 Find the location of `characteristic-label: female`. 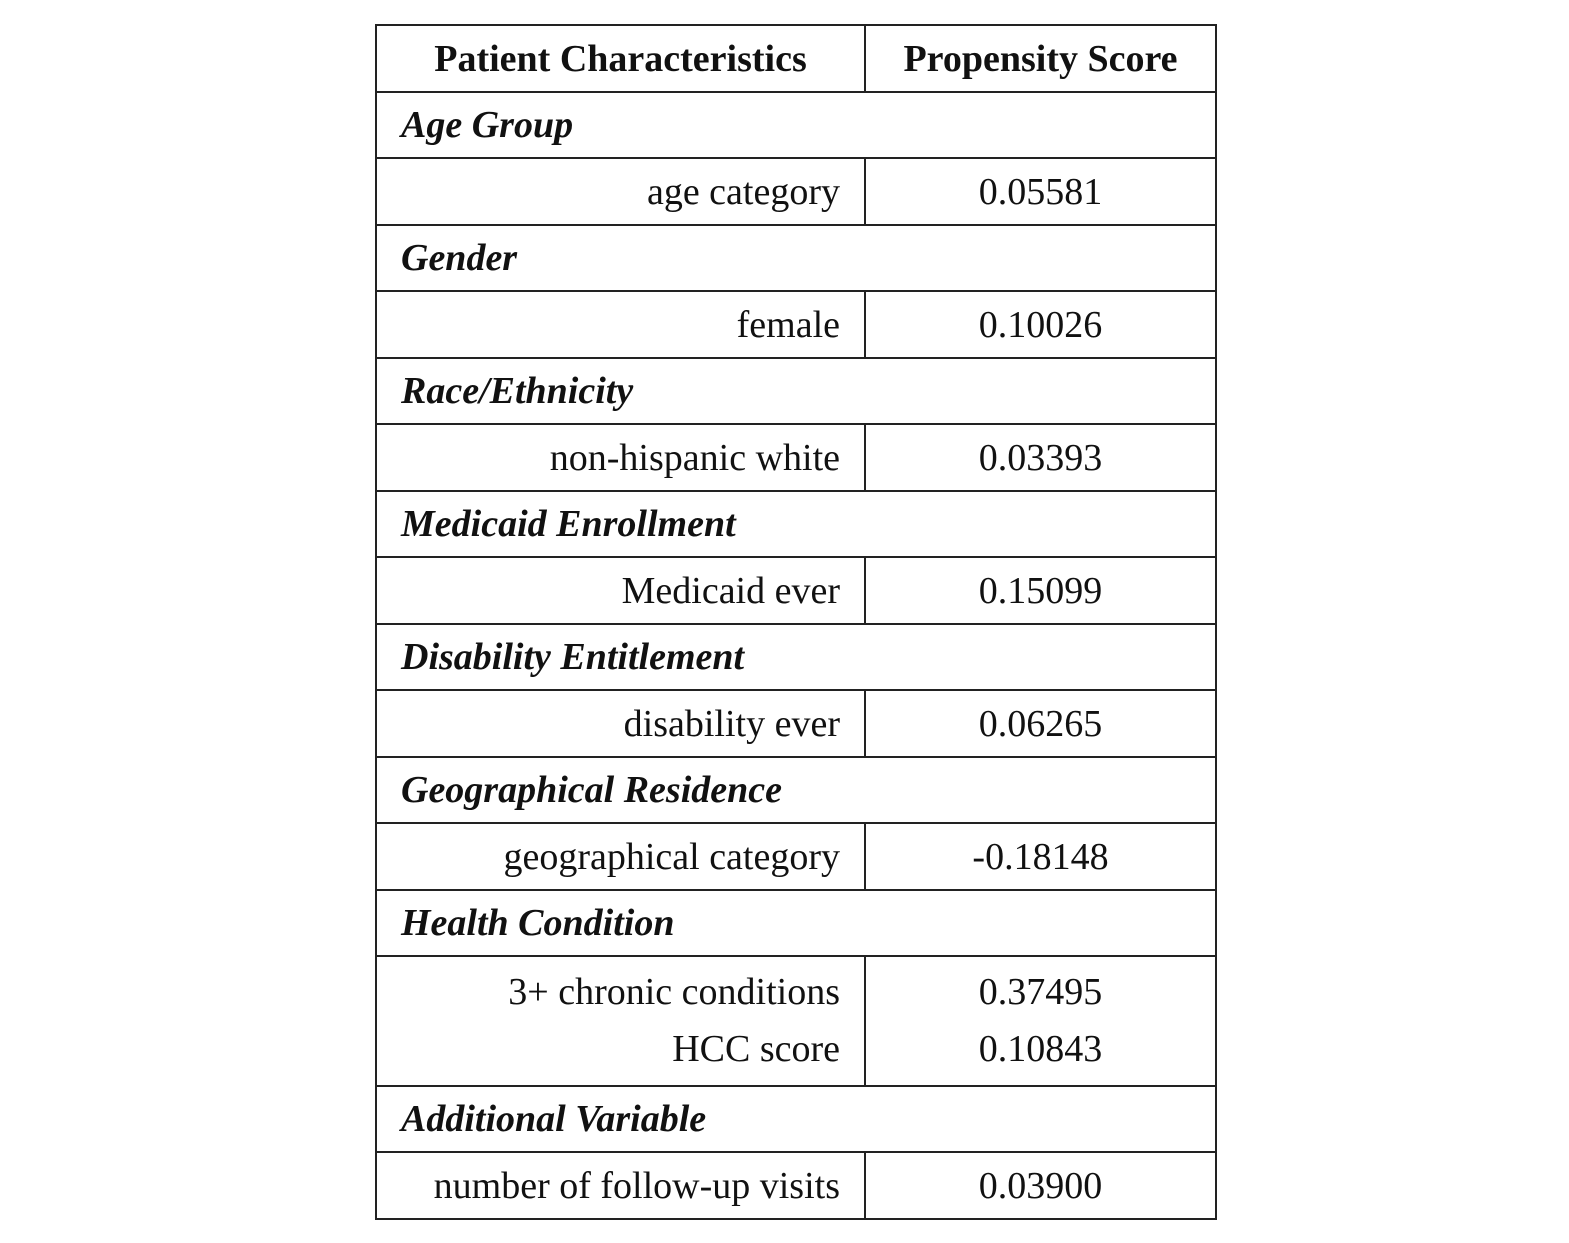

characteristic-label: female is located at coordinates (620, 324).